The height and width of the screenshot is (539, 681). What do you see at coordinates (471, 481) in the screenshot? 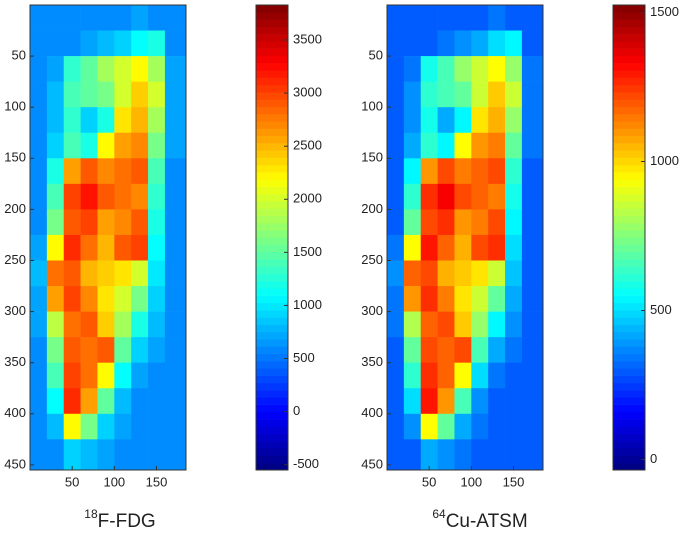
I see `x-tick-label: 100` at bounding box center [471, 481].